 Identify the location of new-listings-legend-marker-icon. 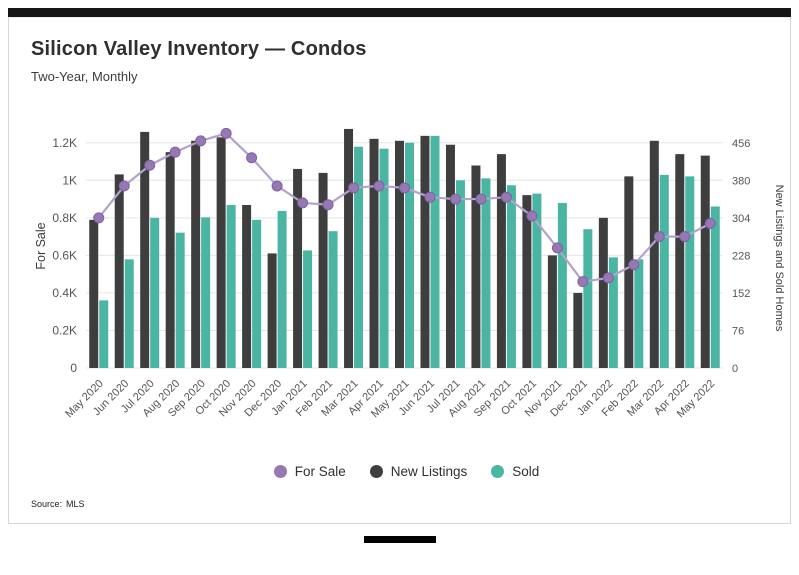
(376, 471).